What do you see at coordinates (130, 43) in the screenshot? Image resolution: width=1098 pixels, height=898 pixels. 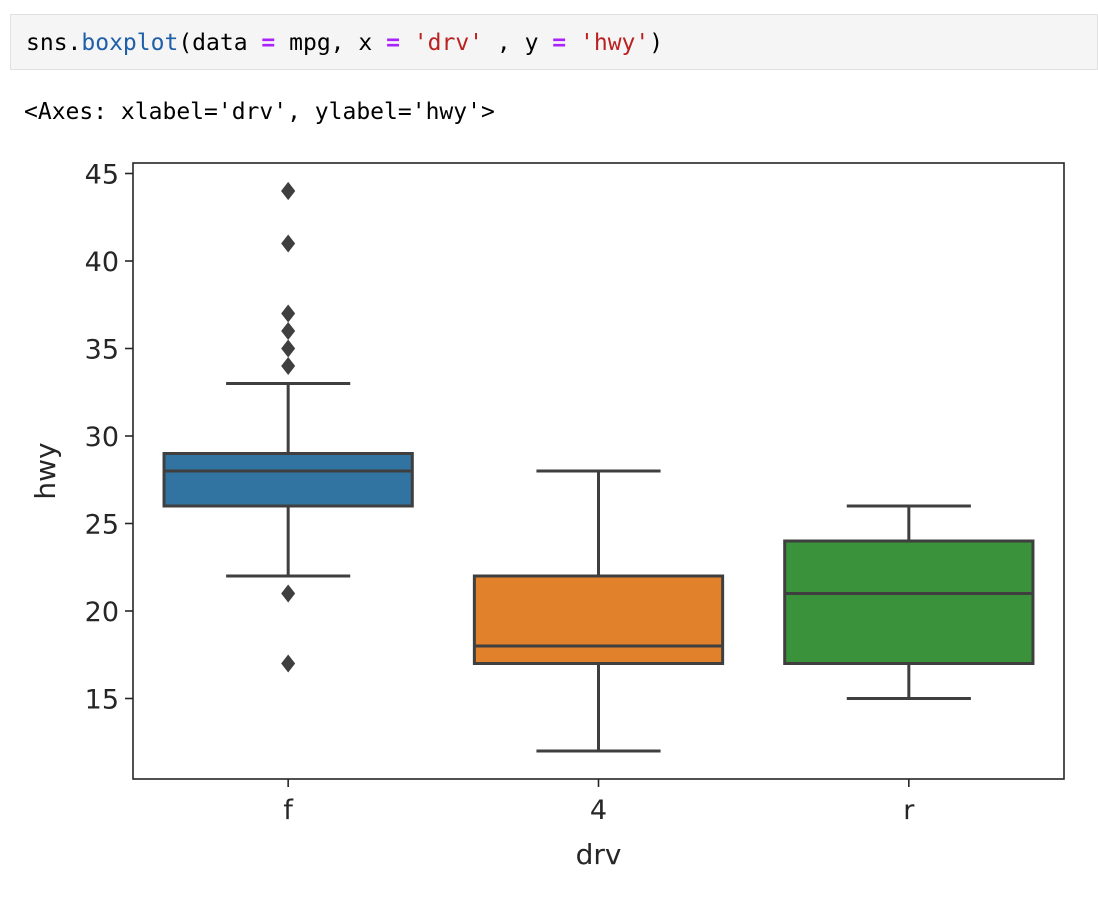 I see `code-token-function: boxplot` at bounding box center [130, 43].